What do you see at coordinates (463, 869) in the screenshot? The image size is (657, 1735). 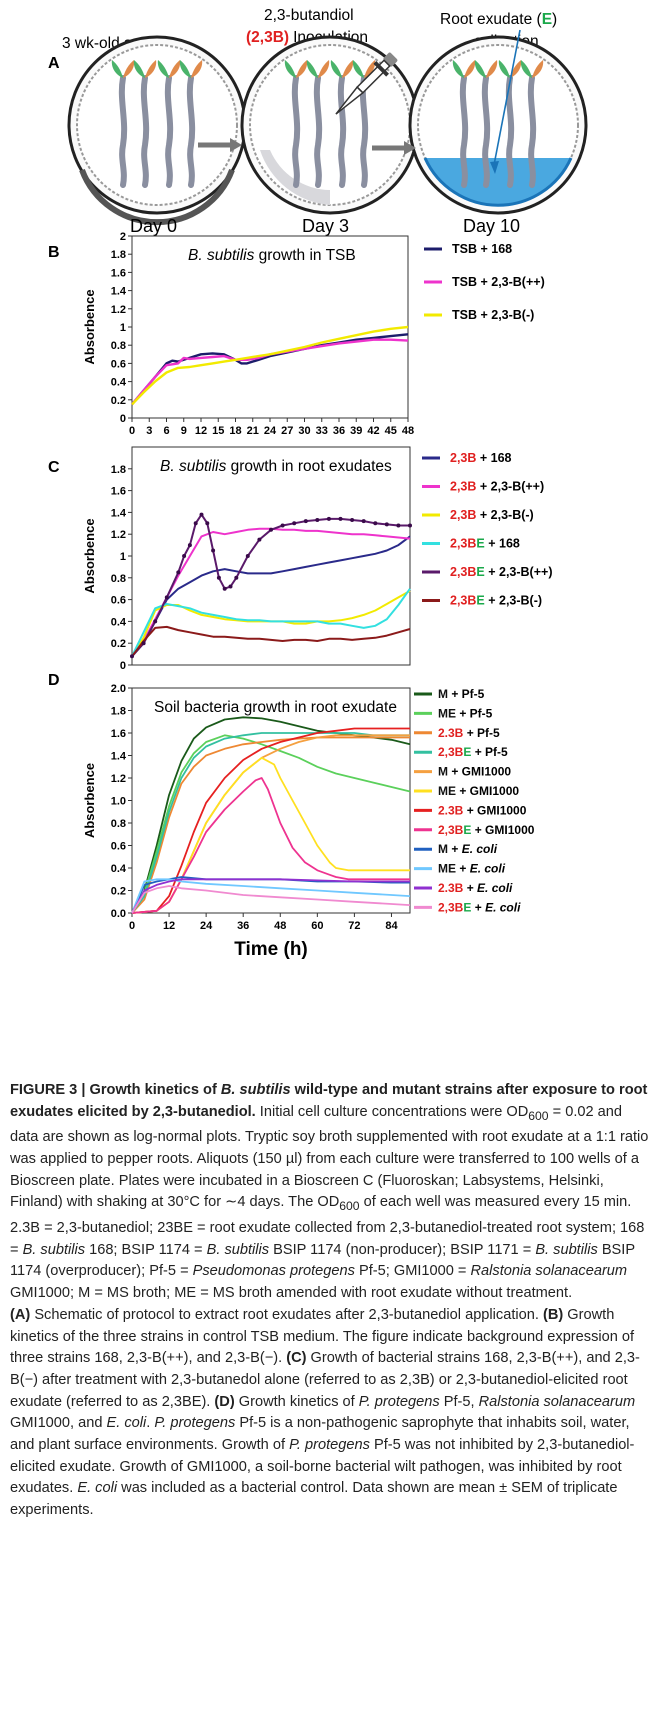 I see `legend-label-rest: +` at bounding box center [463, 869].